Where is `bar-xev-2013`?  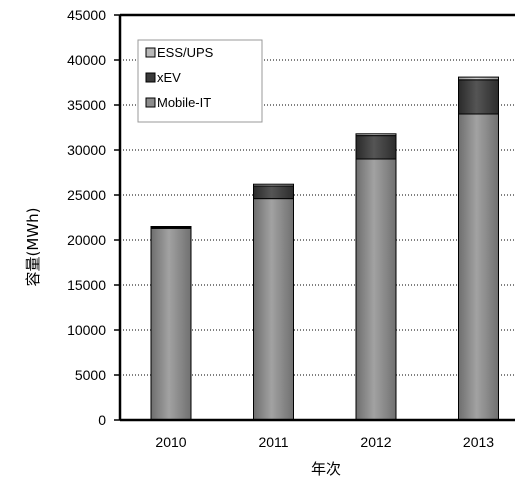 bar-xev-2013 is located at coordinates (478, 97).